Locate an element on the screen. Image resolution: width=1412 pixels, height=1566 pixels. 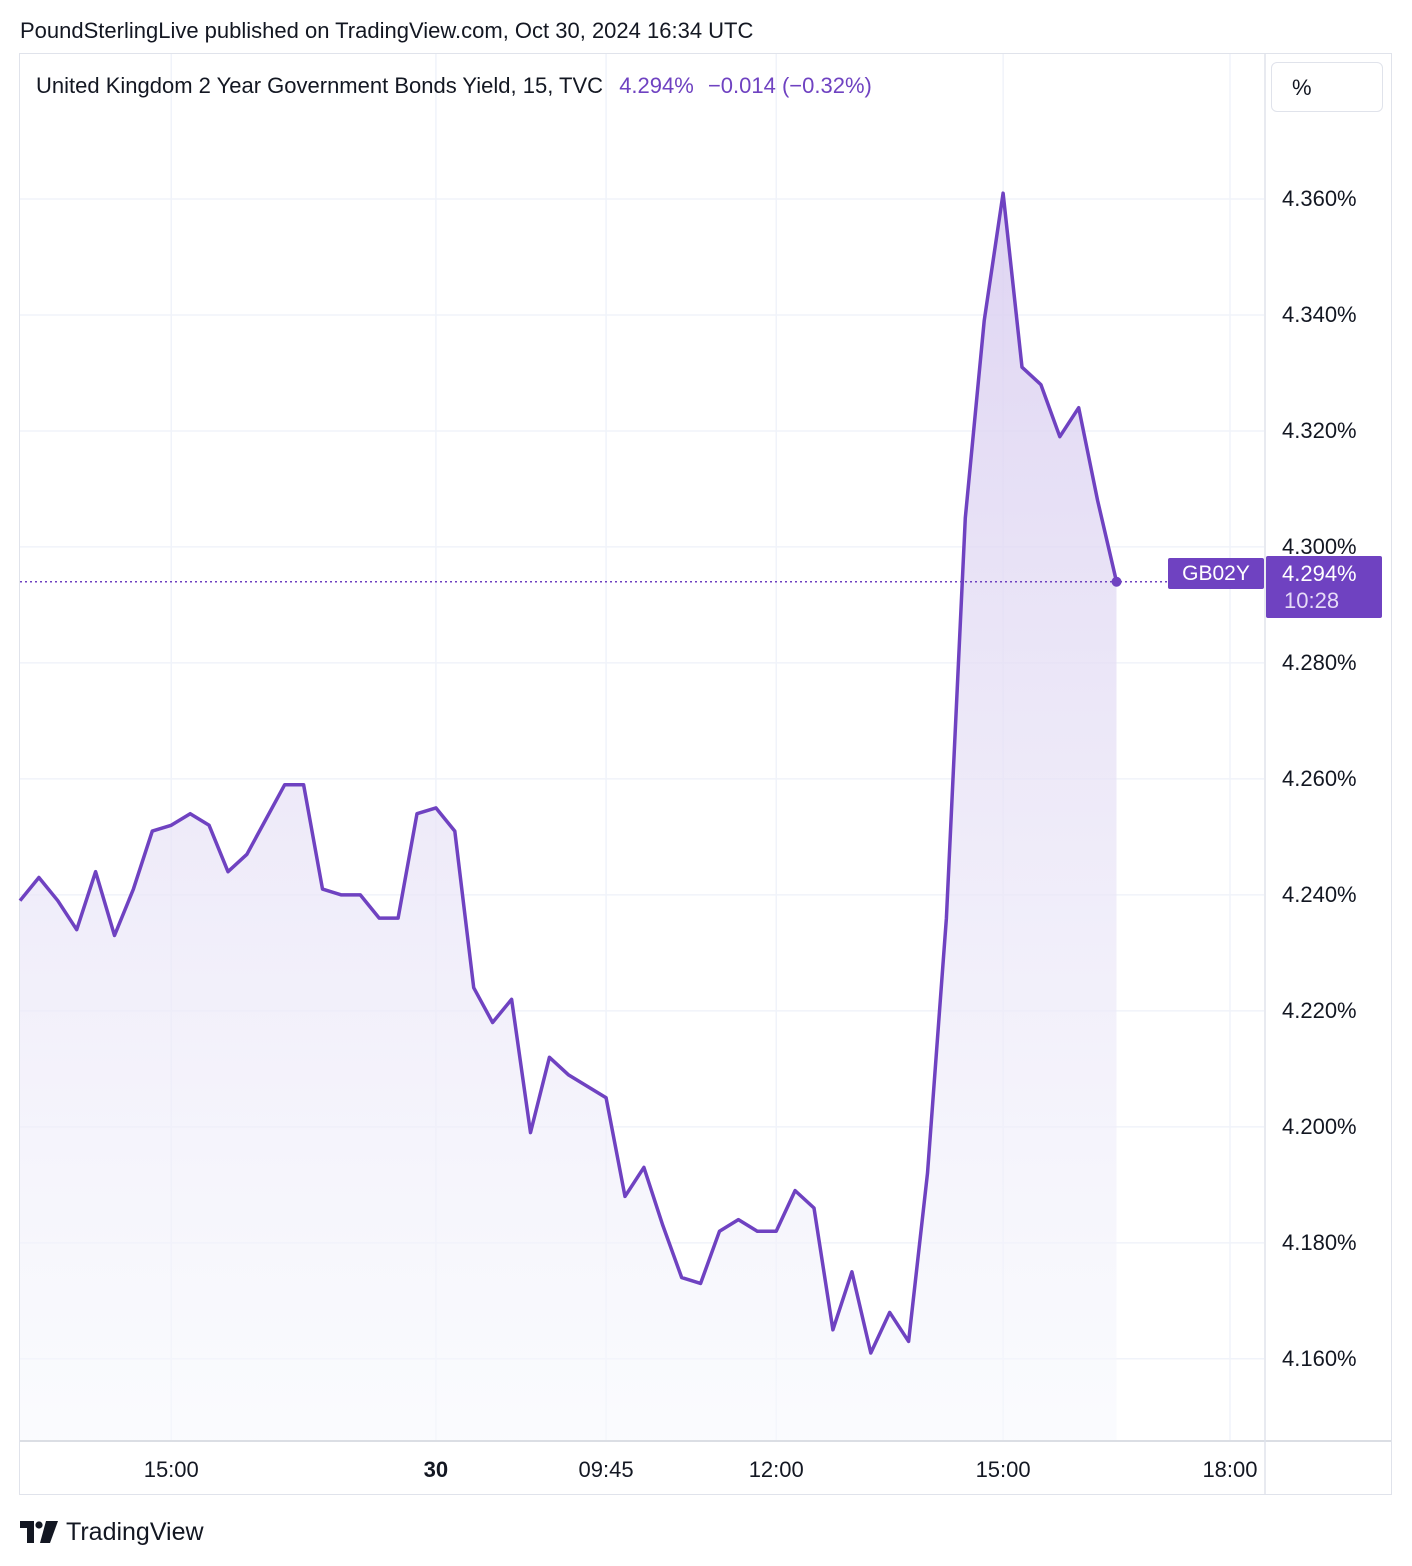
y-tick-label: 4.280% is located at coordinates (1319, 662).